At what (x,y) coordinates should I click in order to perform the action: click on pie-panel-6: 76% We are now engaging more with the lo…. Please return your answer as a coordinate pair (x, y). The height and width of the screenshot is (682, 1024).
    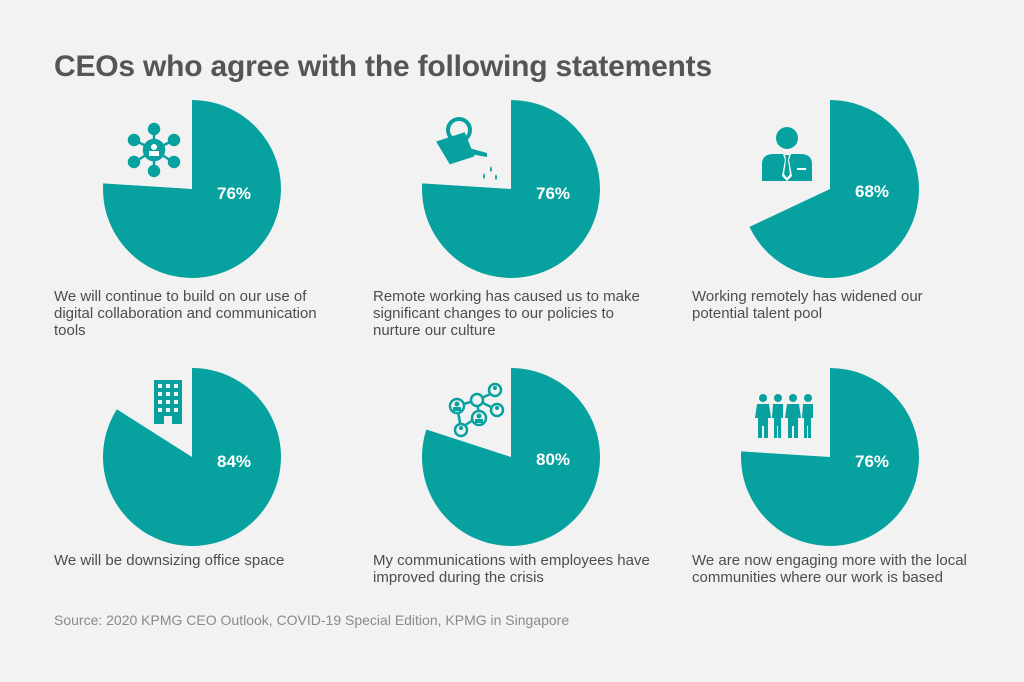
    Looking at the image, I should click on (852, 486).